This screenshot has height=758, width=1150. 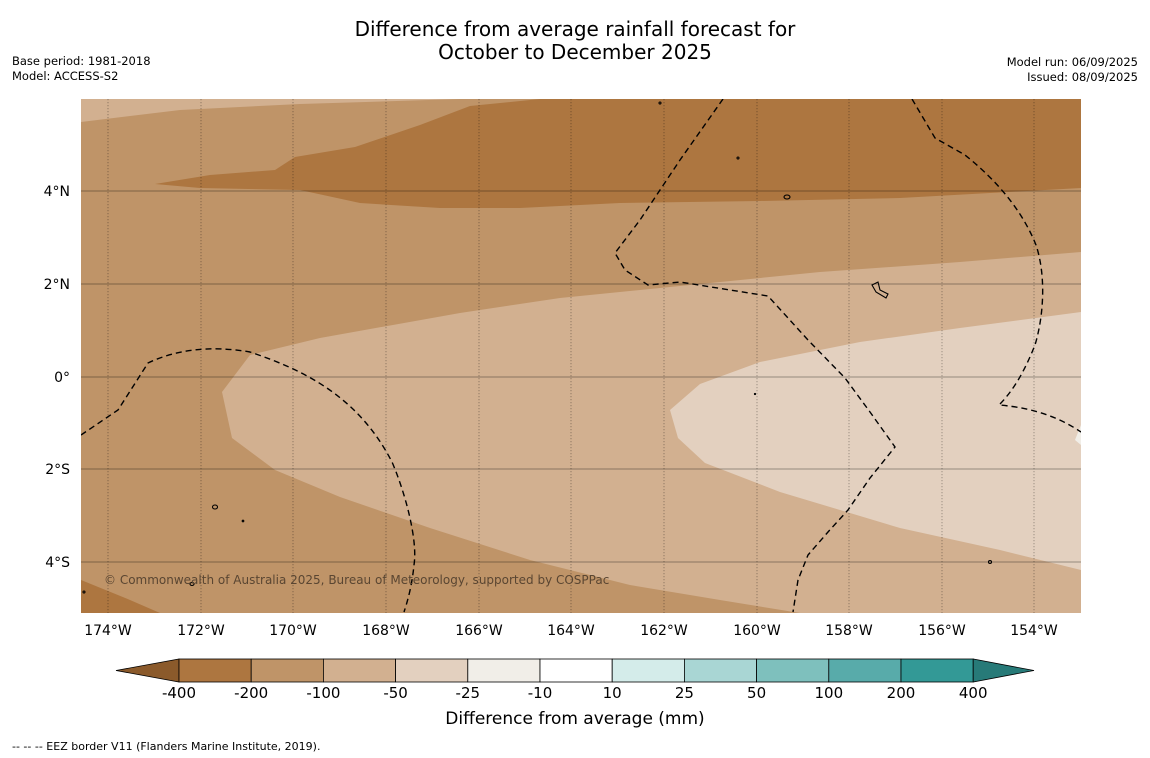 I want to click on lon-label-170w: 170°W, so click(x=293, y=631).